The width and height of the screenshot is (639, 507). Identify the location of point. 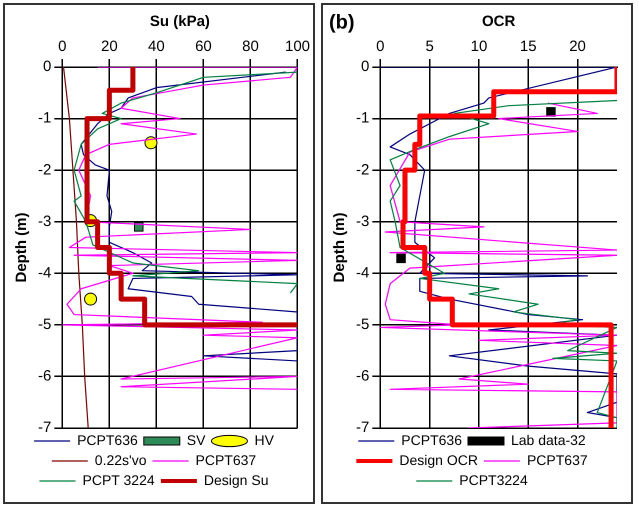
(91, 299).